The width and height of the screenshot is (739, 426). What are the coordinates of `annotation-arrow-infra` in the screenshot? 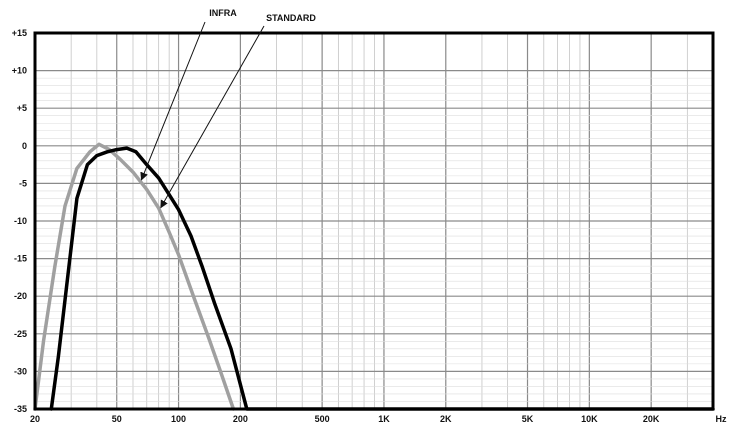 It's located at (173, 101).